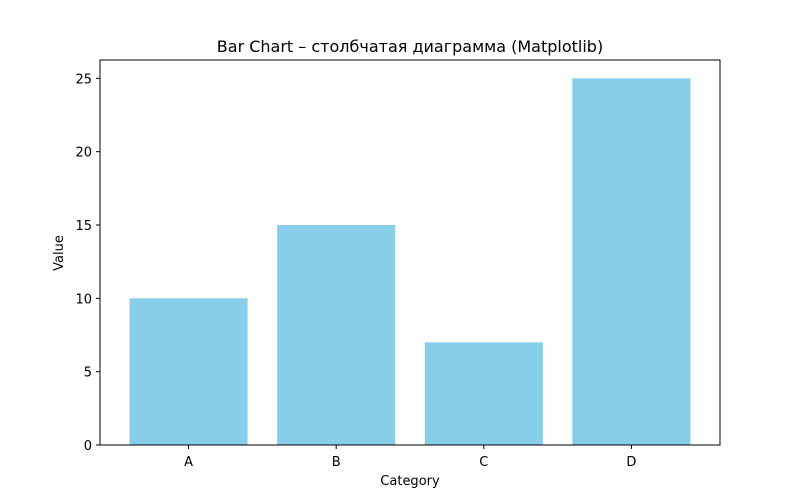 The image size is (800, 500). Describe the element at coordinates (631, 462) in the screenshot. I see `x-tick-label: D` at that location.